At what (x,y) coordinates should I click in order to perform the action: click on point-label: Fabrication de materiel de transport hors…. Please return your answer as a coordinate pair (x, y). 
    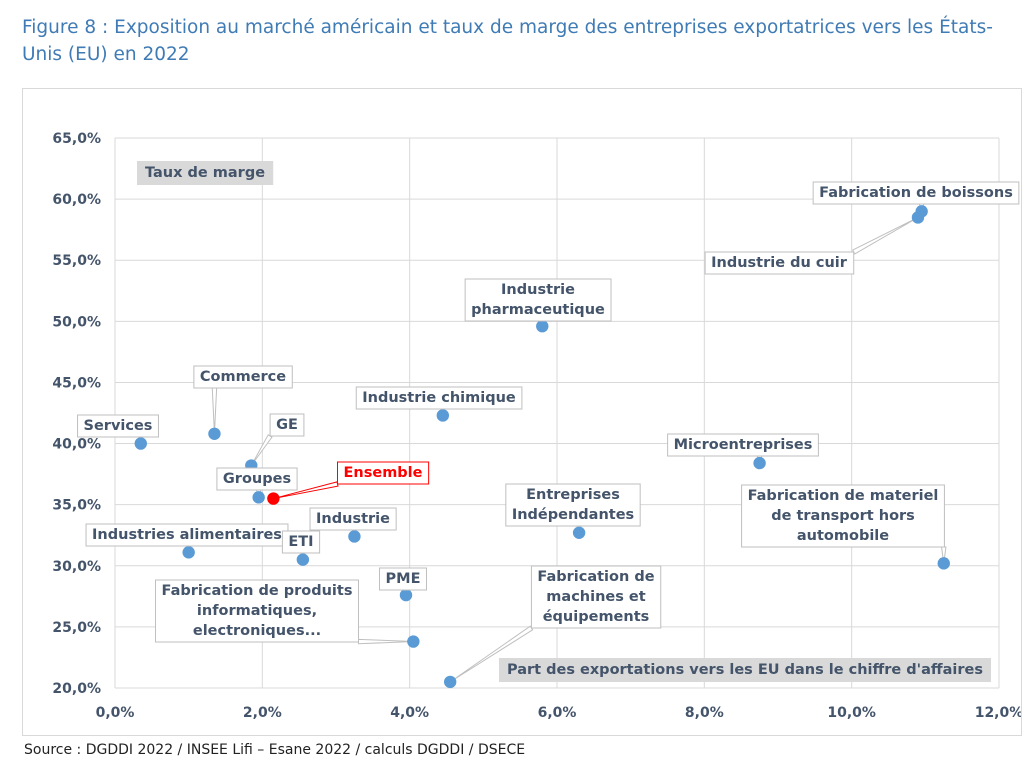
    Looking at the image, I should click on (843, 516).